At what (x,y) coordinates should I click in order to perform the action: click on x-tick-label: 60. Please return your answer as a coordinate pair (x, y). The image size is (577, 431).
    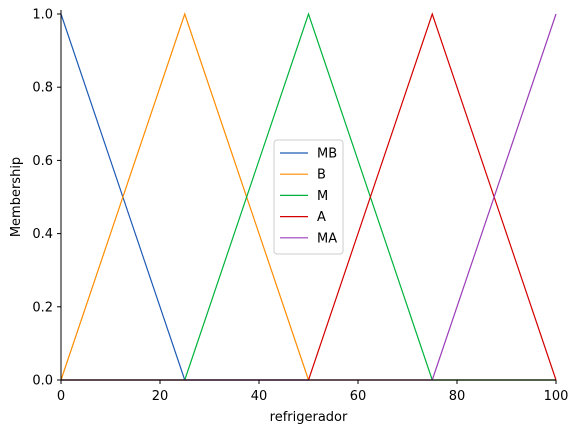
    Looking at the image, I should click on (358, 396).